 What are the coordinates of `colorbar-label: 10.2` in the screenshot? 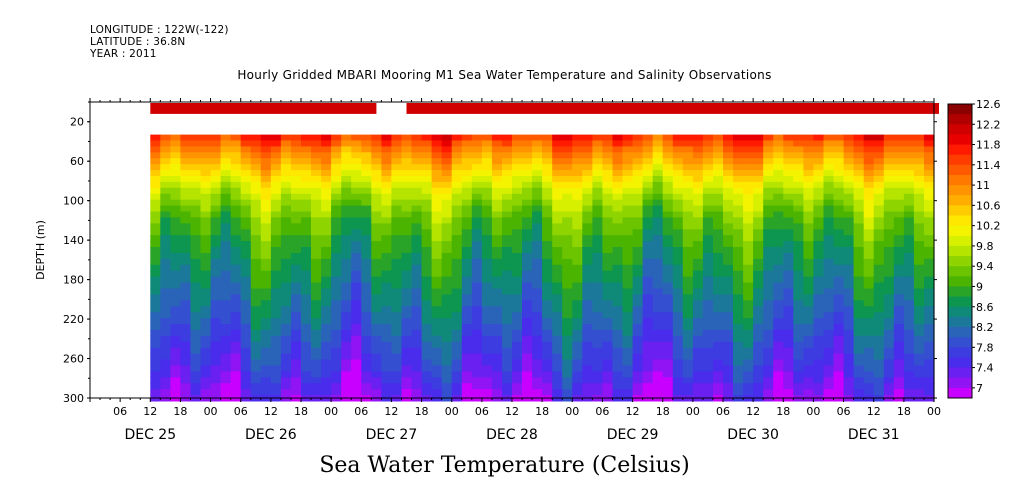 It's located at (988, 226).